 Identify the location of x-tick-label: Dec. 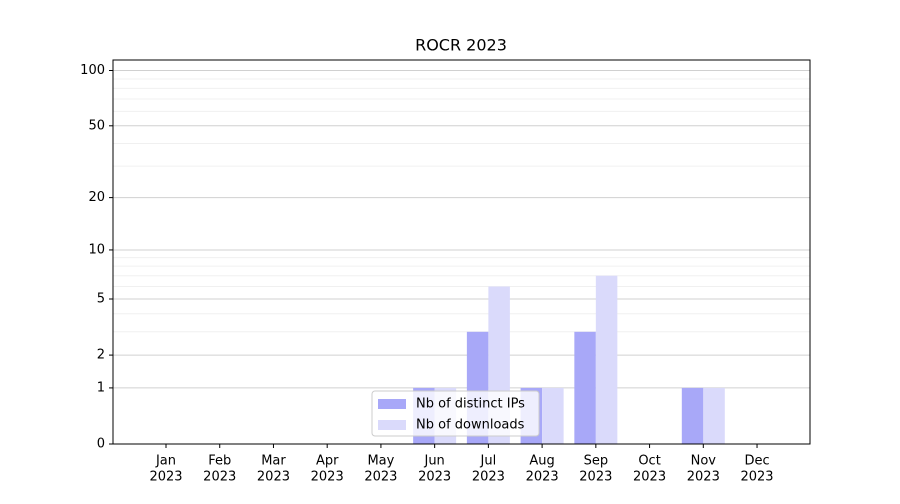
(756, 461).